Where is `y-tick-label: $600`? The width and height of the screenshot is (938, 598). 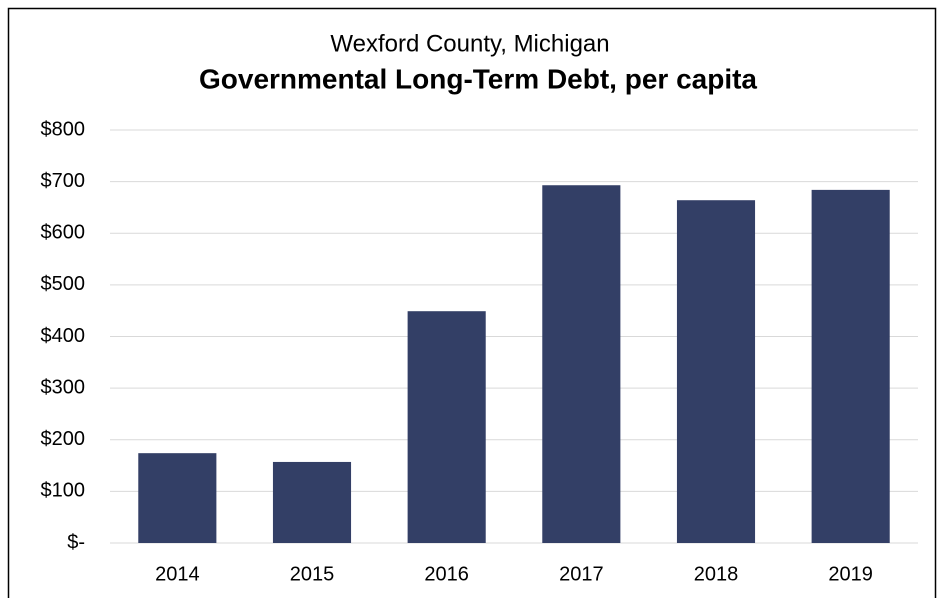 y-tick-label: $600 is located at coordinates (63, 233).